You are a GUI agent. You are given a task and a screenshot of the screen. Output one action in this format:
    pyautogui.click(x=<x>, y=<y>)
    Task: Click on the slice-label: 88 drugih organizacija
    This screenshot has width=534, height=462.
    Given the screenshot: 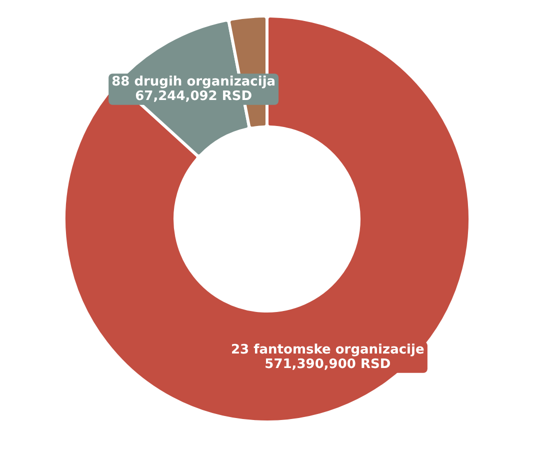 What is the action you would take?
    pyautogui.click(x=194, y=82)
    